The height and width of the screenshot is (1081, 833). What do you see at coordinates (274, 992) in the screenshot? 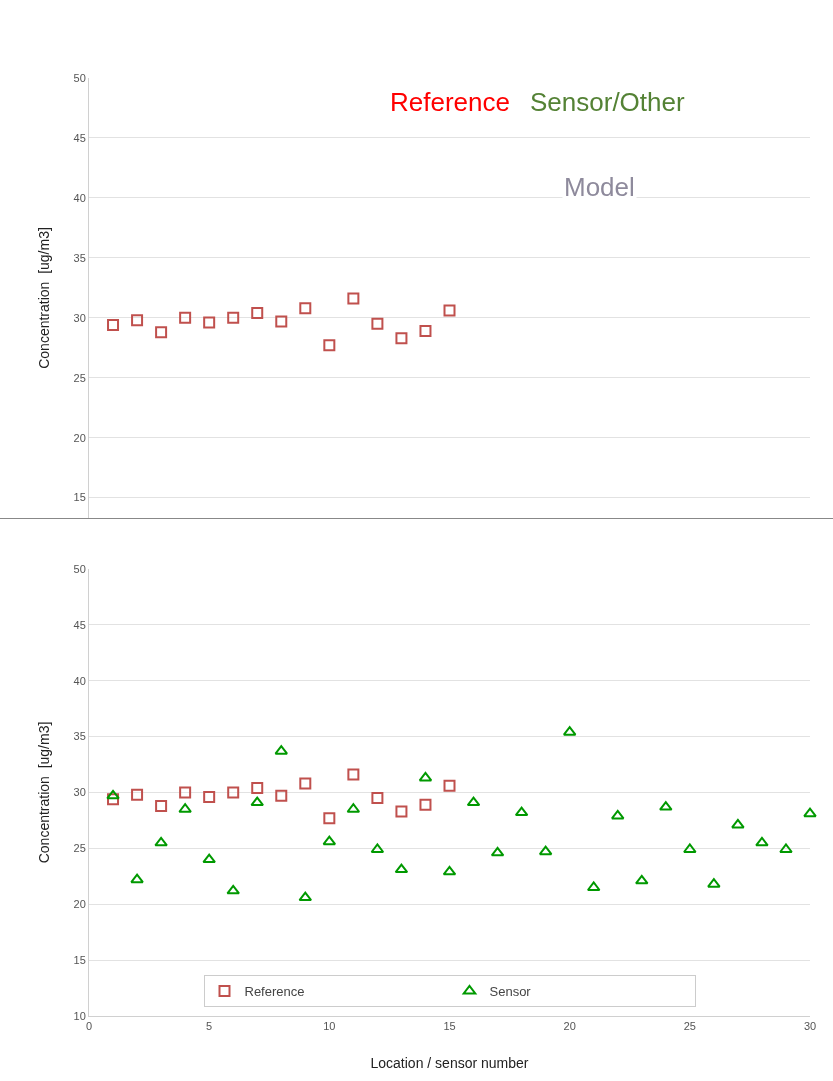
I see `legend-label: Reference` at bounding box center [274, 992].